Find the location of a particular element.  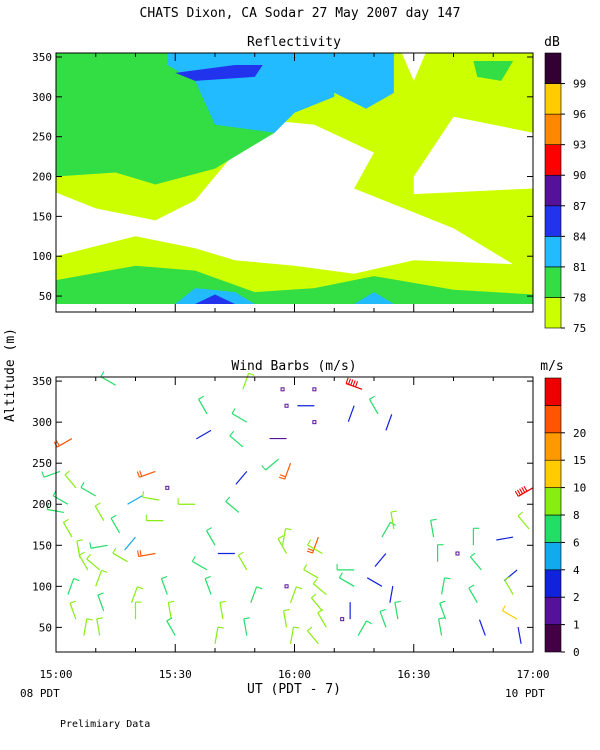

y-tick-label: 200 is located at coordinates (42, 504).